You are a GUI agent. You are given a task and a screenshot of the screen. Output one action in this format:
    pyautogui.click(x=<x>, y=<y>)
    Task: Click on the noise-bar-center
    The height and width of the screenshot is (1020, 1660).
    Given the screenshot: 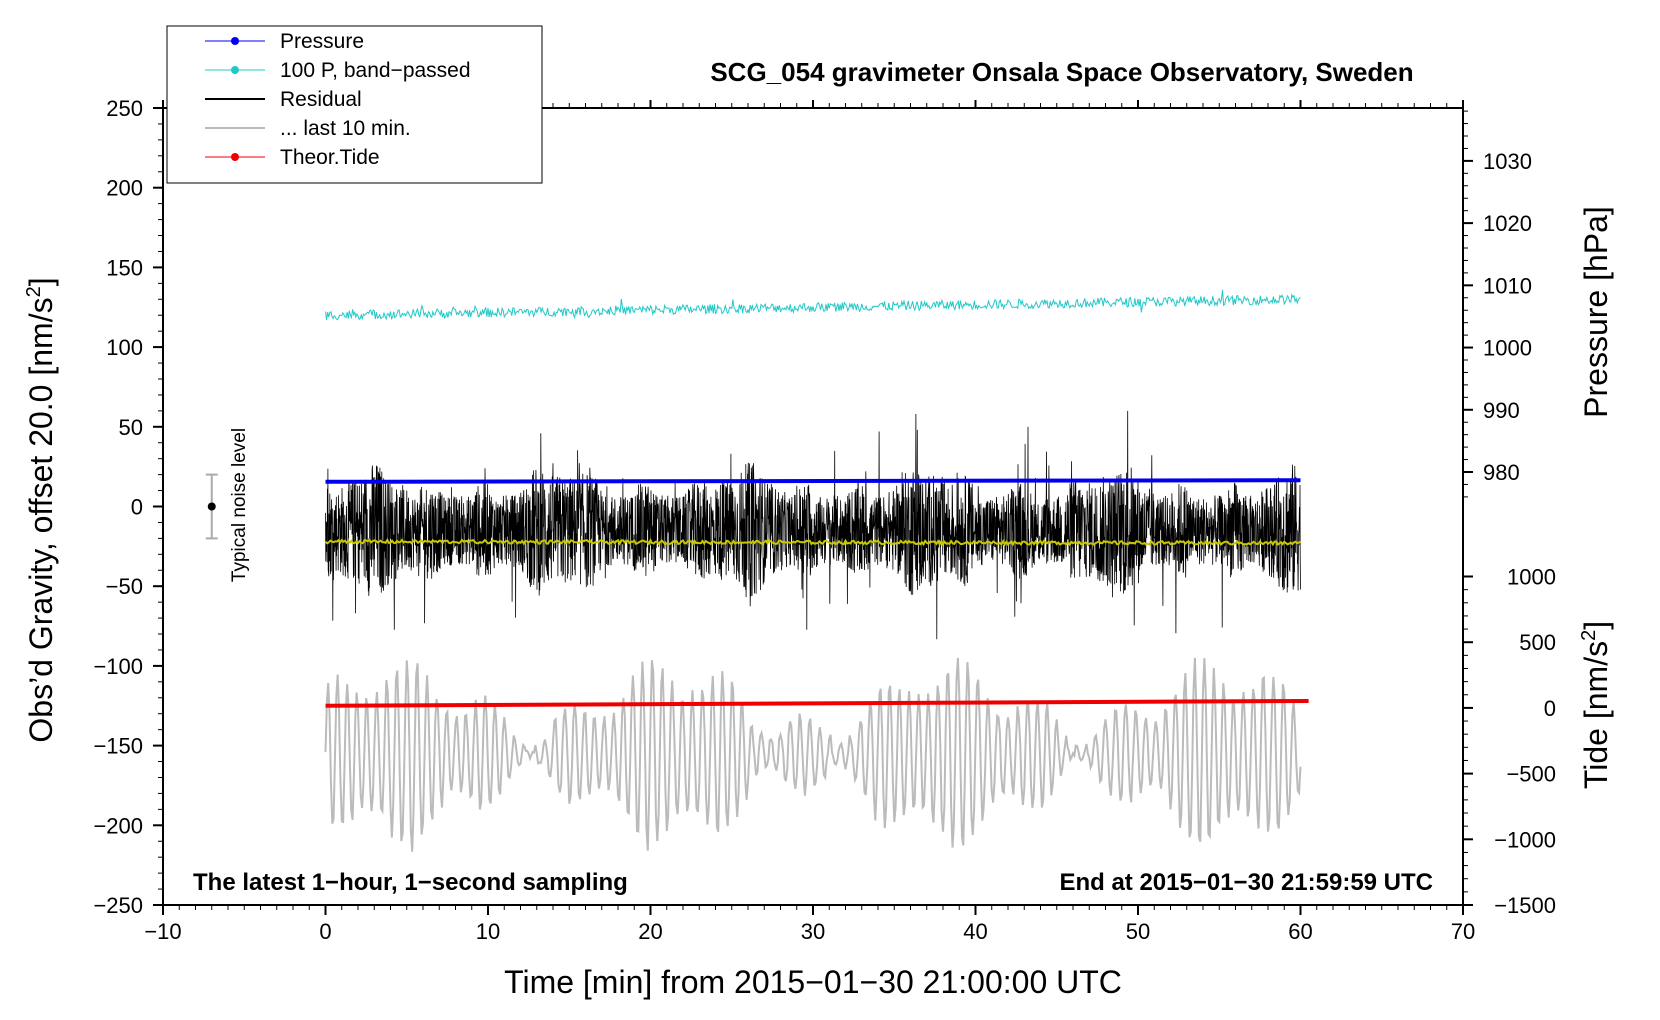 What is the action you would take?
    pyautogui.click(x=211, y=506)
    